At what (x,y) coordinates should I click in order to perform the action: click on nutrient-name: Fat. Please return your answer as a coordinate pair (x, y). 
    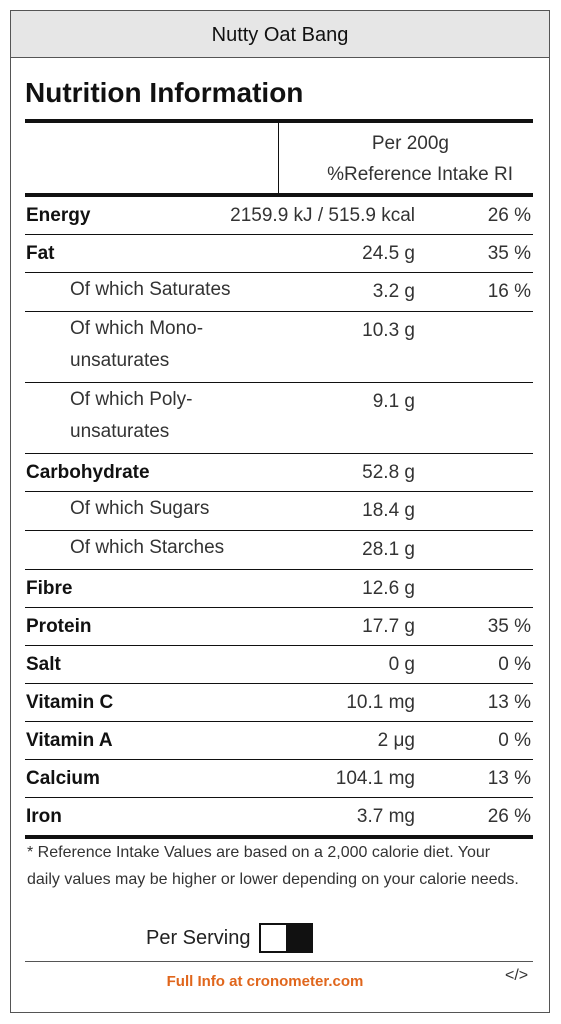
    Looking at the image, I should click on (40, 253).